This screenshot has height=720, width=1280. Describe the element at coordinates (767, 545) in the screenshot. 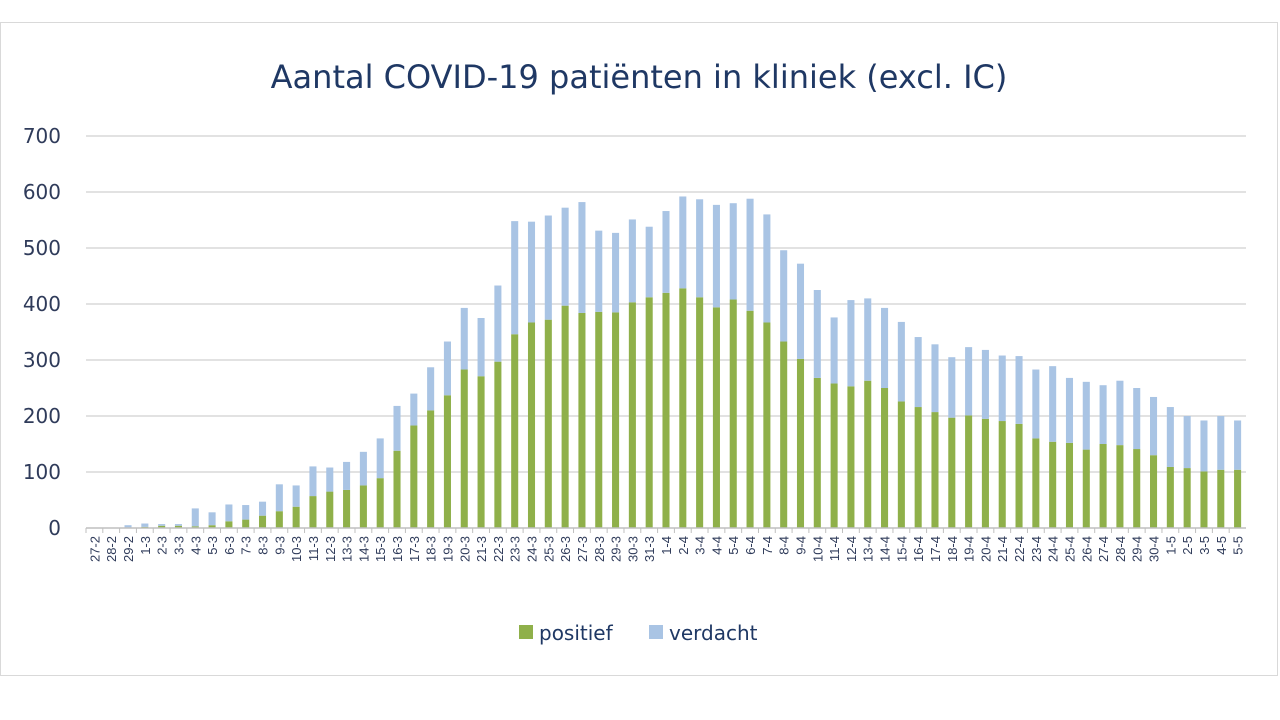

I see `x-tick-label: 7-4` at that location.